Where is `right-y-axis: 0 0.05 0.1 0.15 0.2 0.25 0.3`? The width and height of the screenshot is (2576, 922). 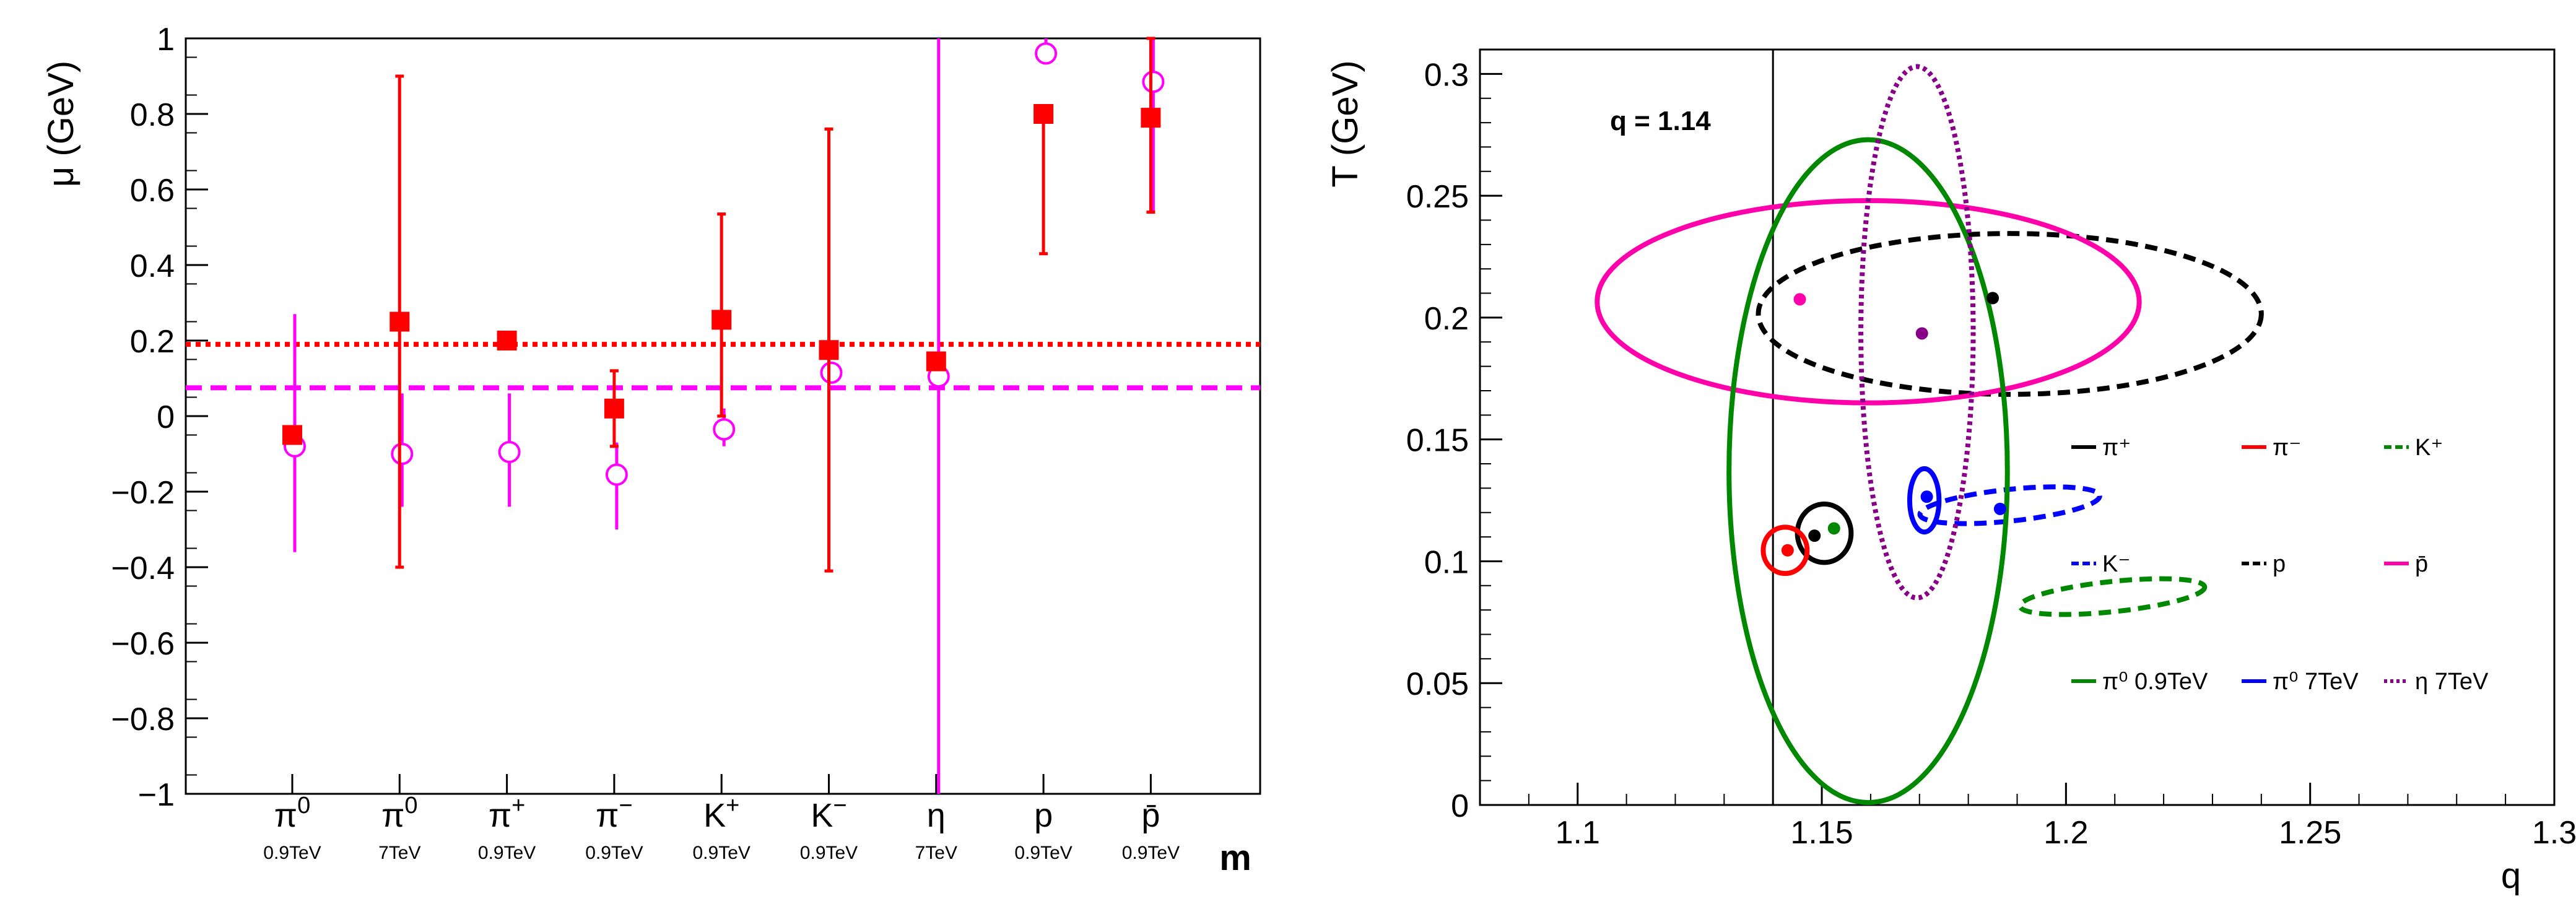 right-y-axis: 0 0.05 0.1 0.15 0.2 0.25 0.3 is located at coordinates (1454, 440).